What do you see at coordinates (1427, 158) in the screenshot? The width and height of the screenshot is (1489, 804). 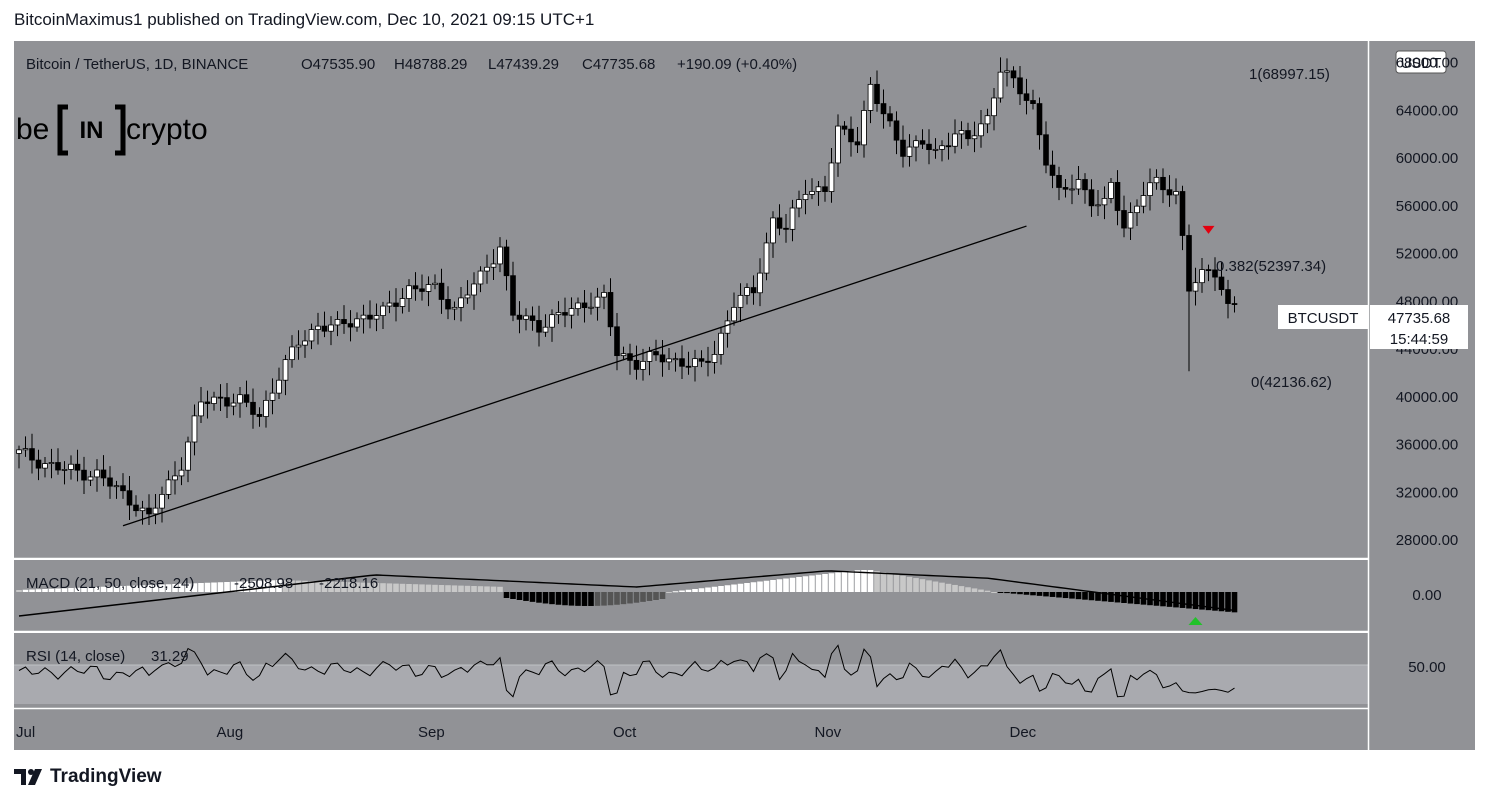 I see `price-tick-label: 60000.00` at bounding box center [1427, 158].